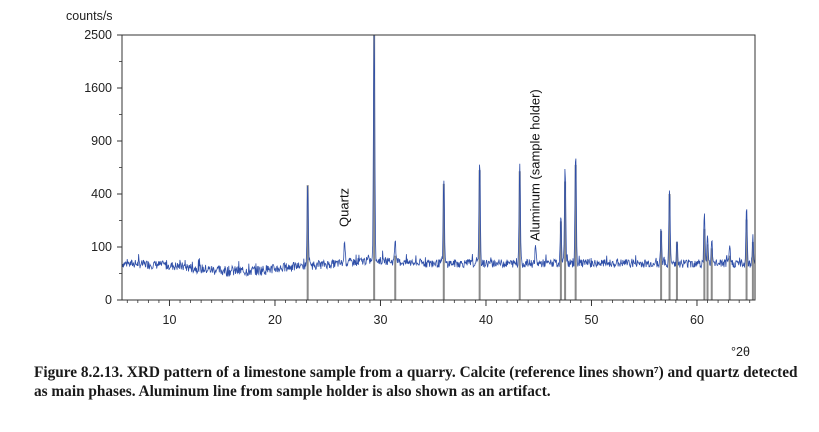 This screenshot has height=432, width=819. Describe the element at coordinates (98, 88) in the screenshot. I see `y-tick-label: 1600` at that location.